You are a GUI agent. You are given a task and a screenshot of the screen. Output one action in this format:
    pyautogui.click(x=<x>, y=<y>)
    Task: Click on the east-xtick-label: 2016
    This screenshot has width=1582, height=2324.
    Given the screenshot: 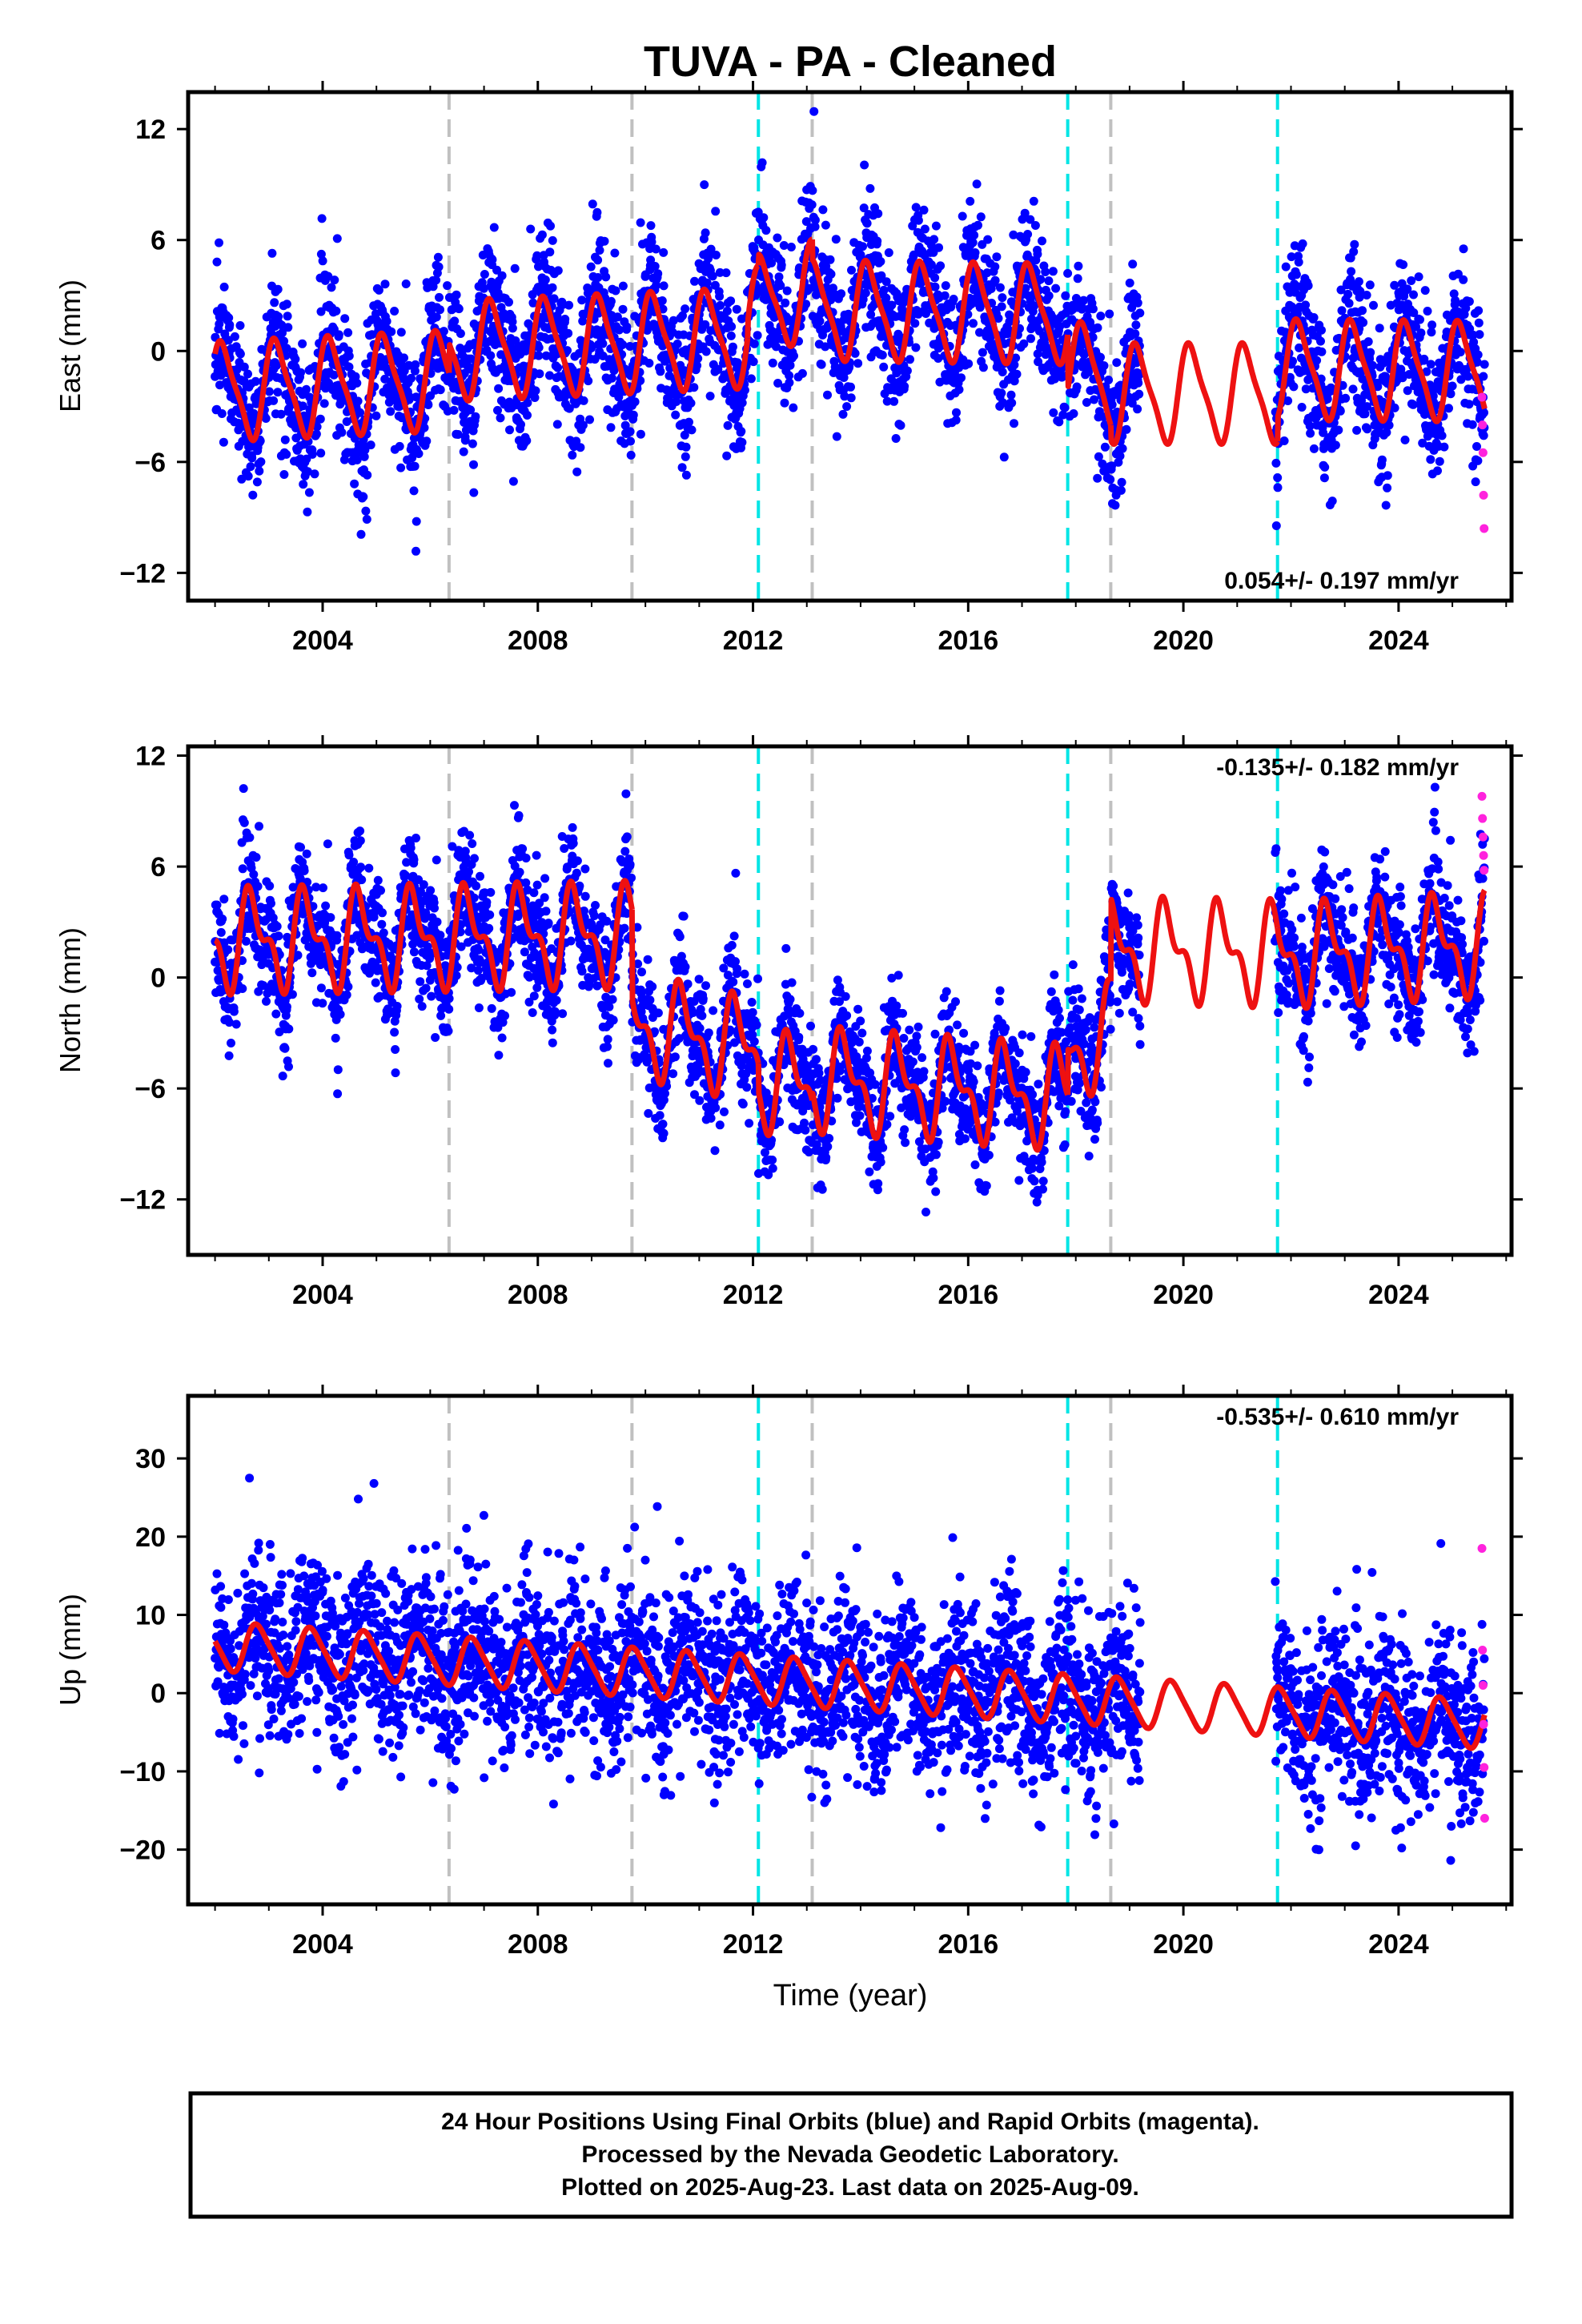 What is the action you would take?
    pyautogui.click(x=968, y=640)
    